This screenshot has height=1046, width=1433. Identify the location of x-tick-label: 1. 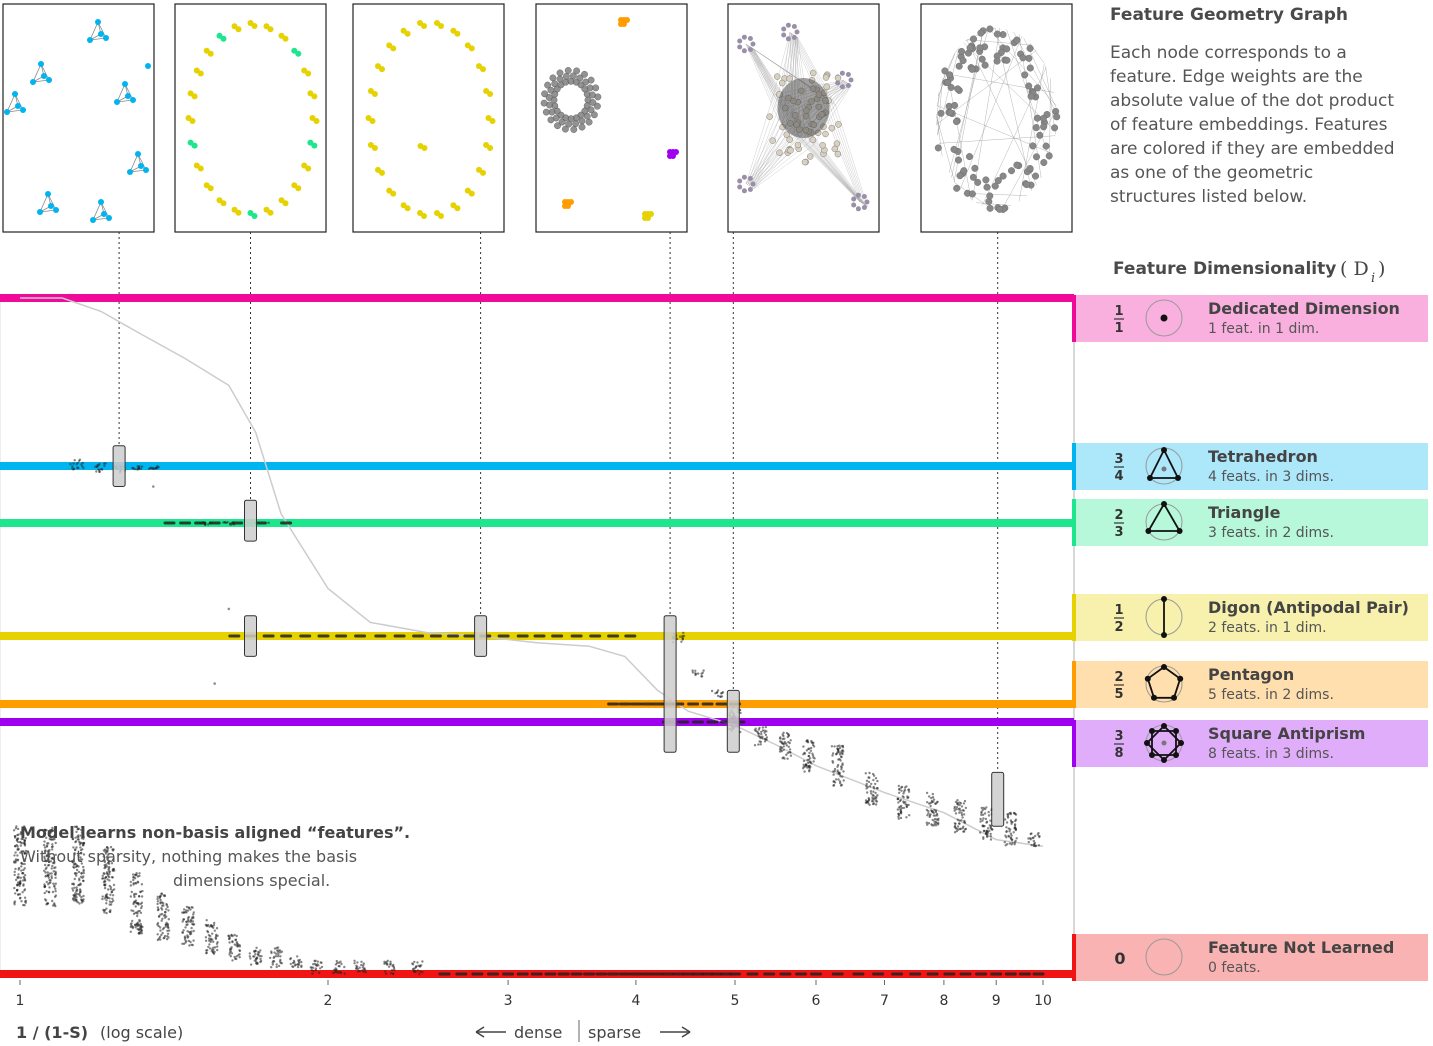
(20, 1001).